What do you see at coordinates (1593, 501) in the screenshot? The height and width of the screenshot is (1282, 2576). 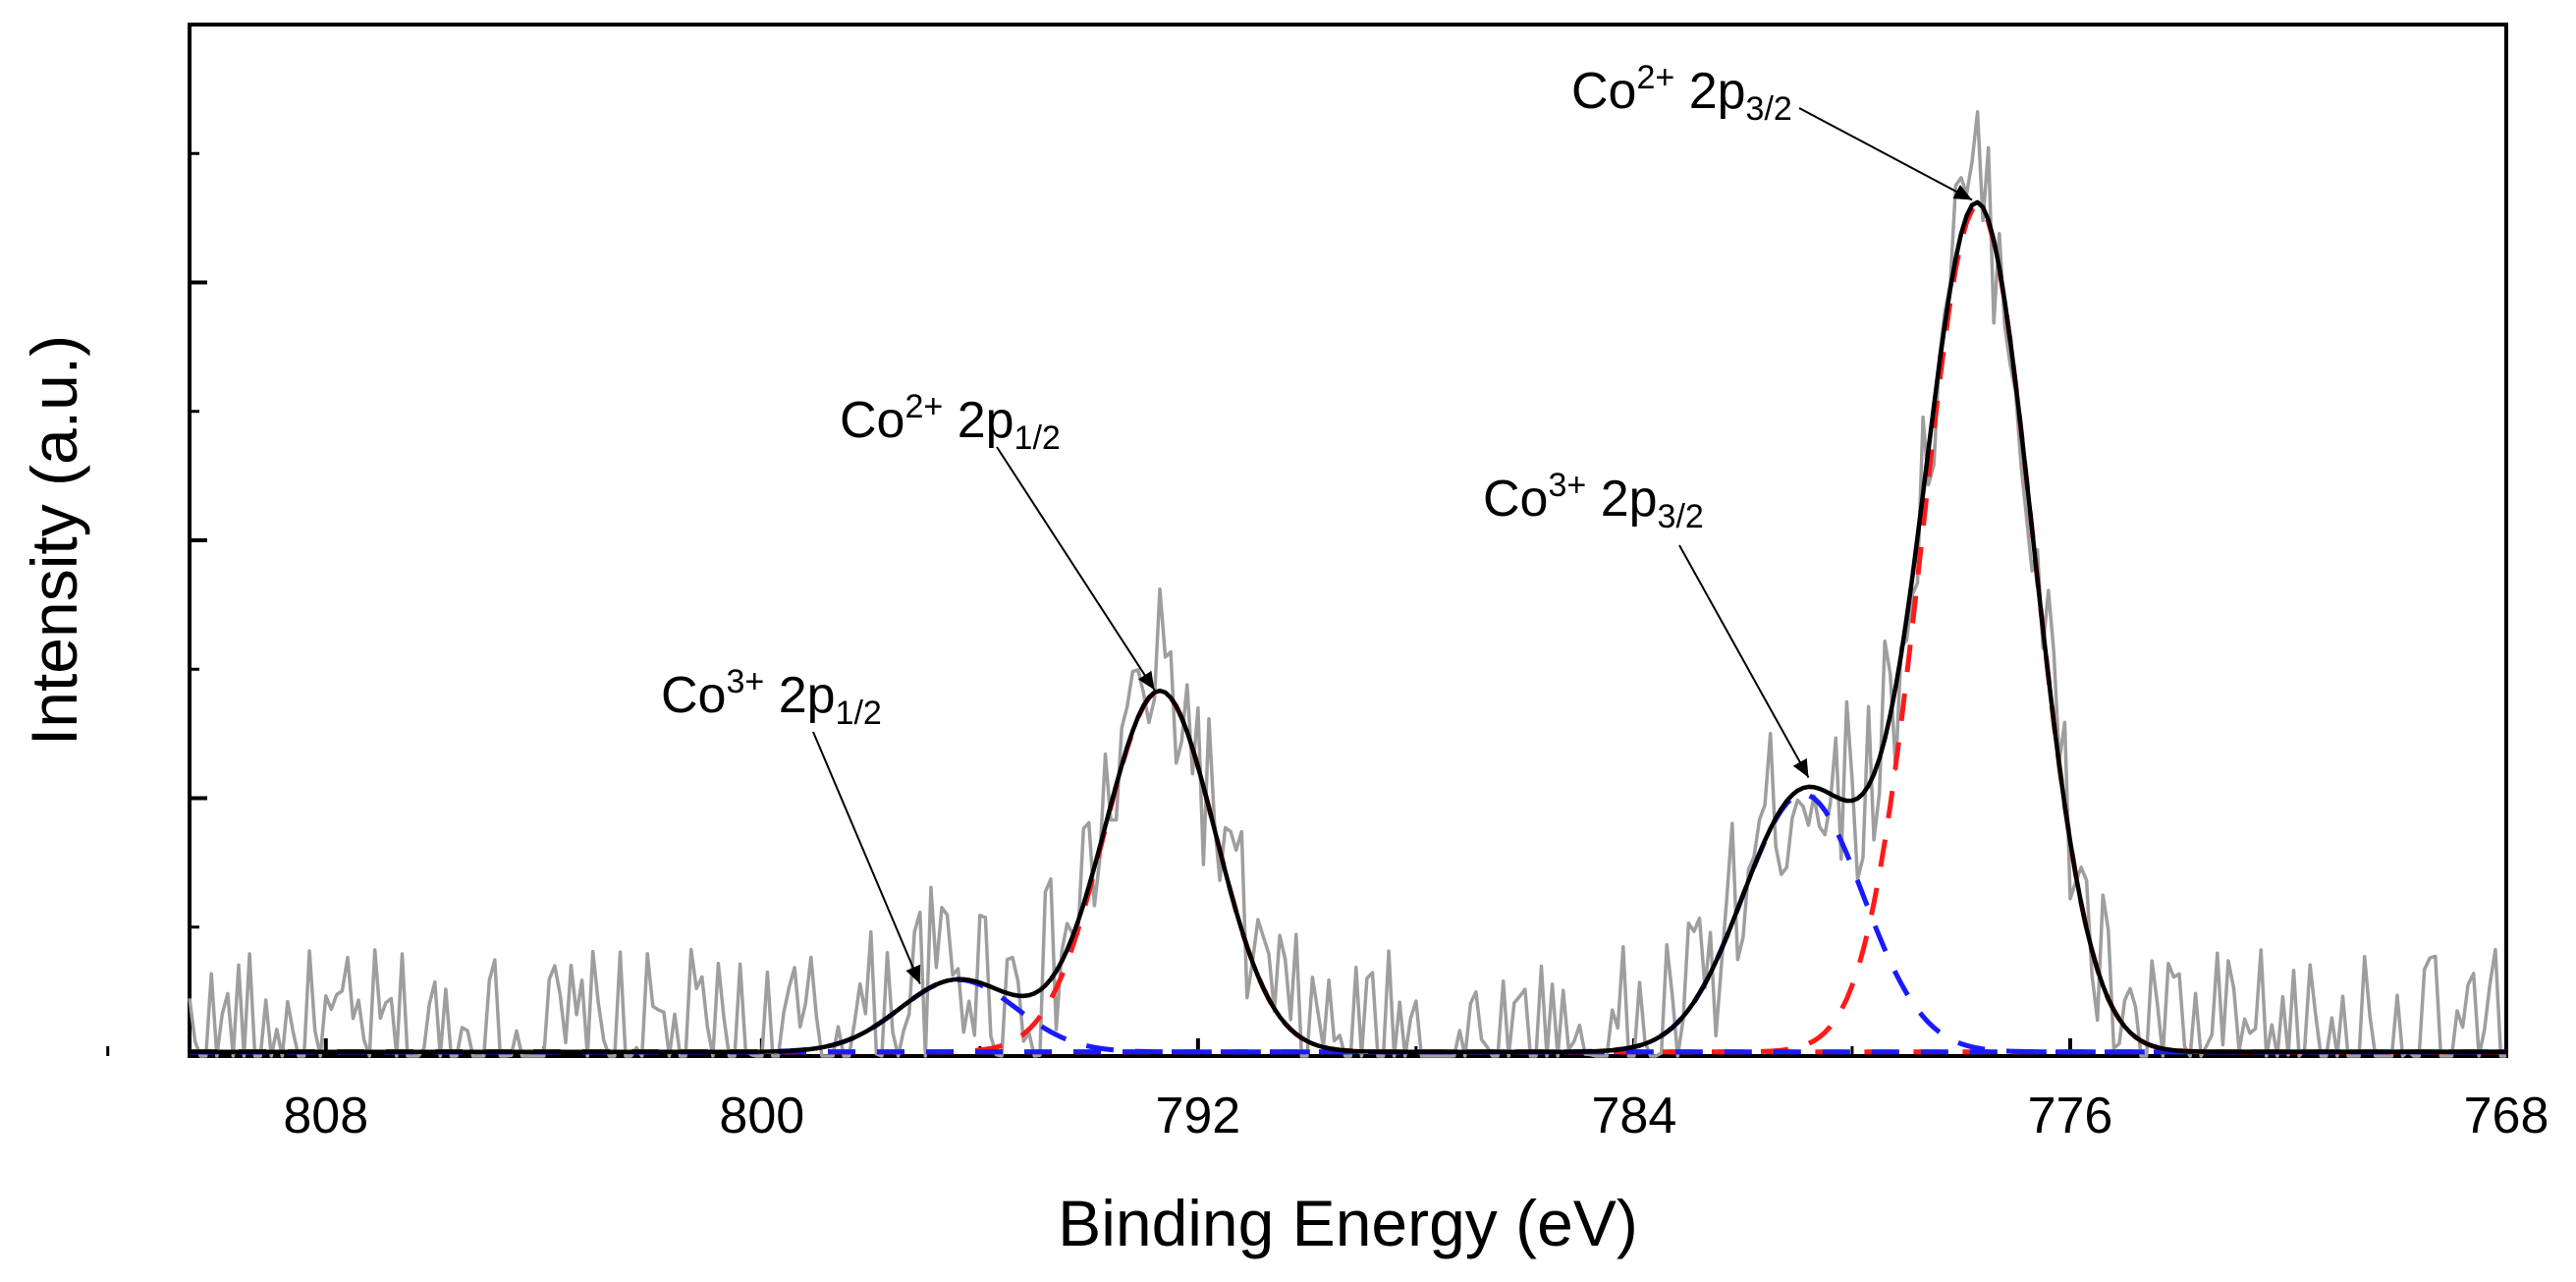 I see `annotation-text: Co3+ 2p3/2` at bounding box center [1593, 501].